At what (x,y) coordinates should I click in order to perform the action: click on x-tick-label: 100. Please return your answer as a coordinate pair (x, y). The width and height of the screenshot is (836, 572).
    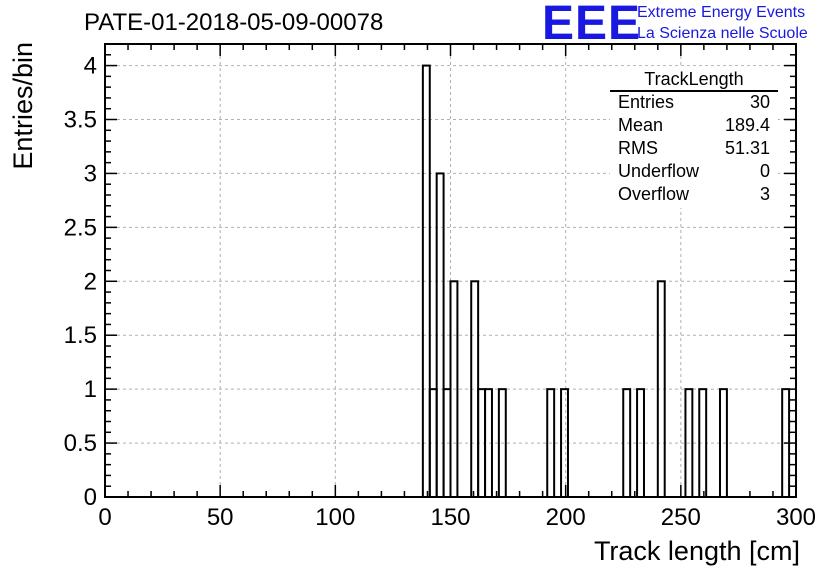
    Looking at the image, I should click on (335, 517).